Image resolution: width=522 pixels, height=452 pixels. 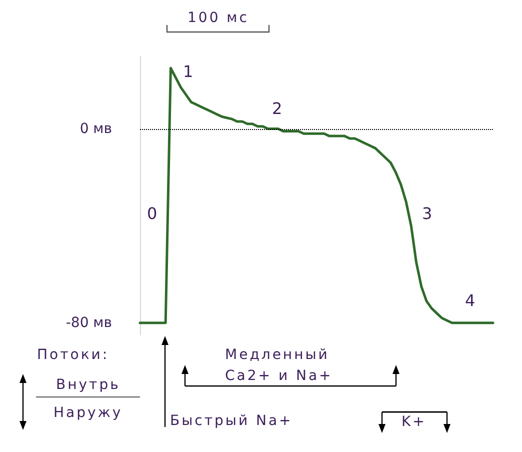 What do you see at coordinates (231, 421) in the screenshot?
I see `text: Быстрый Na+` at bounding box center [231, 421].